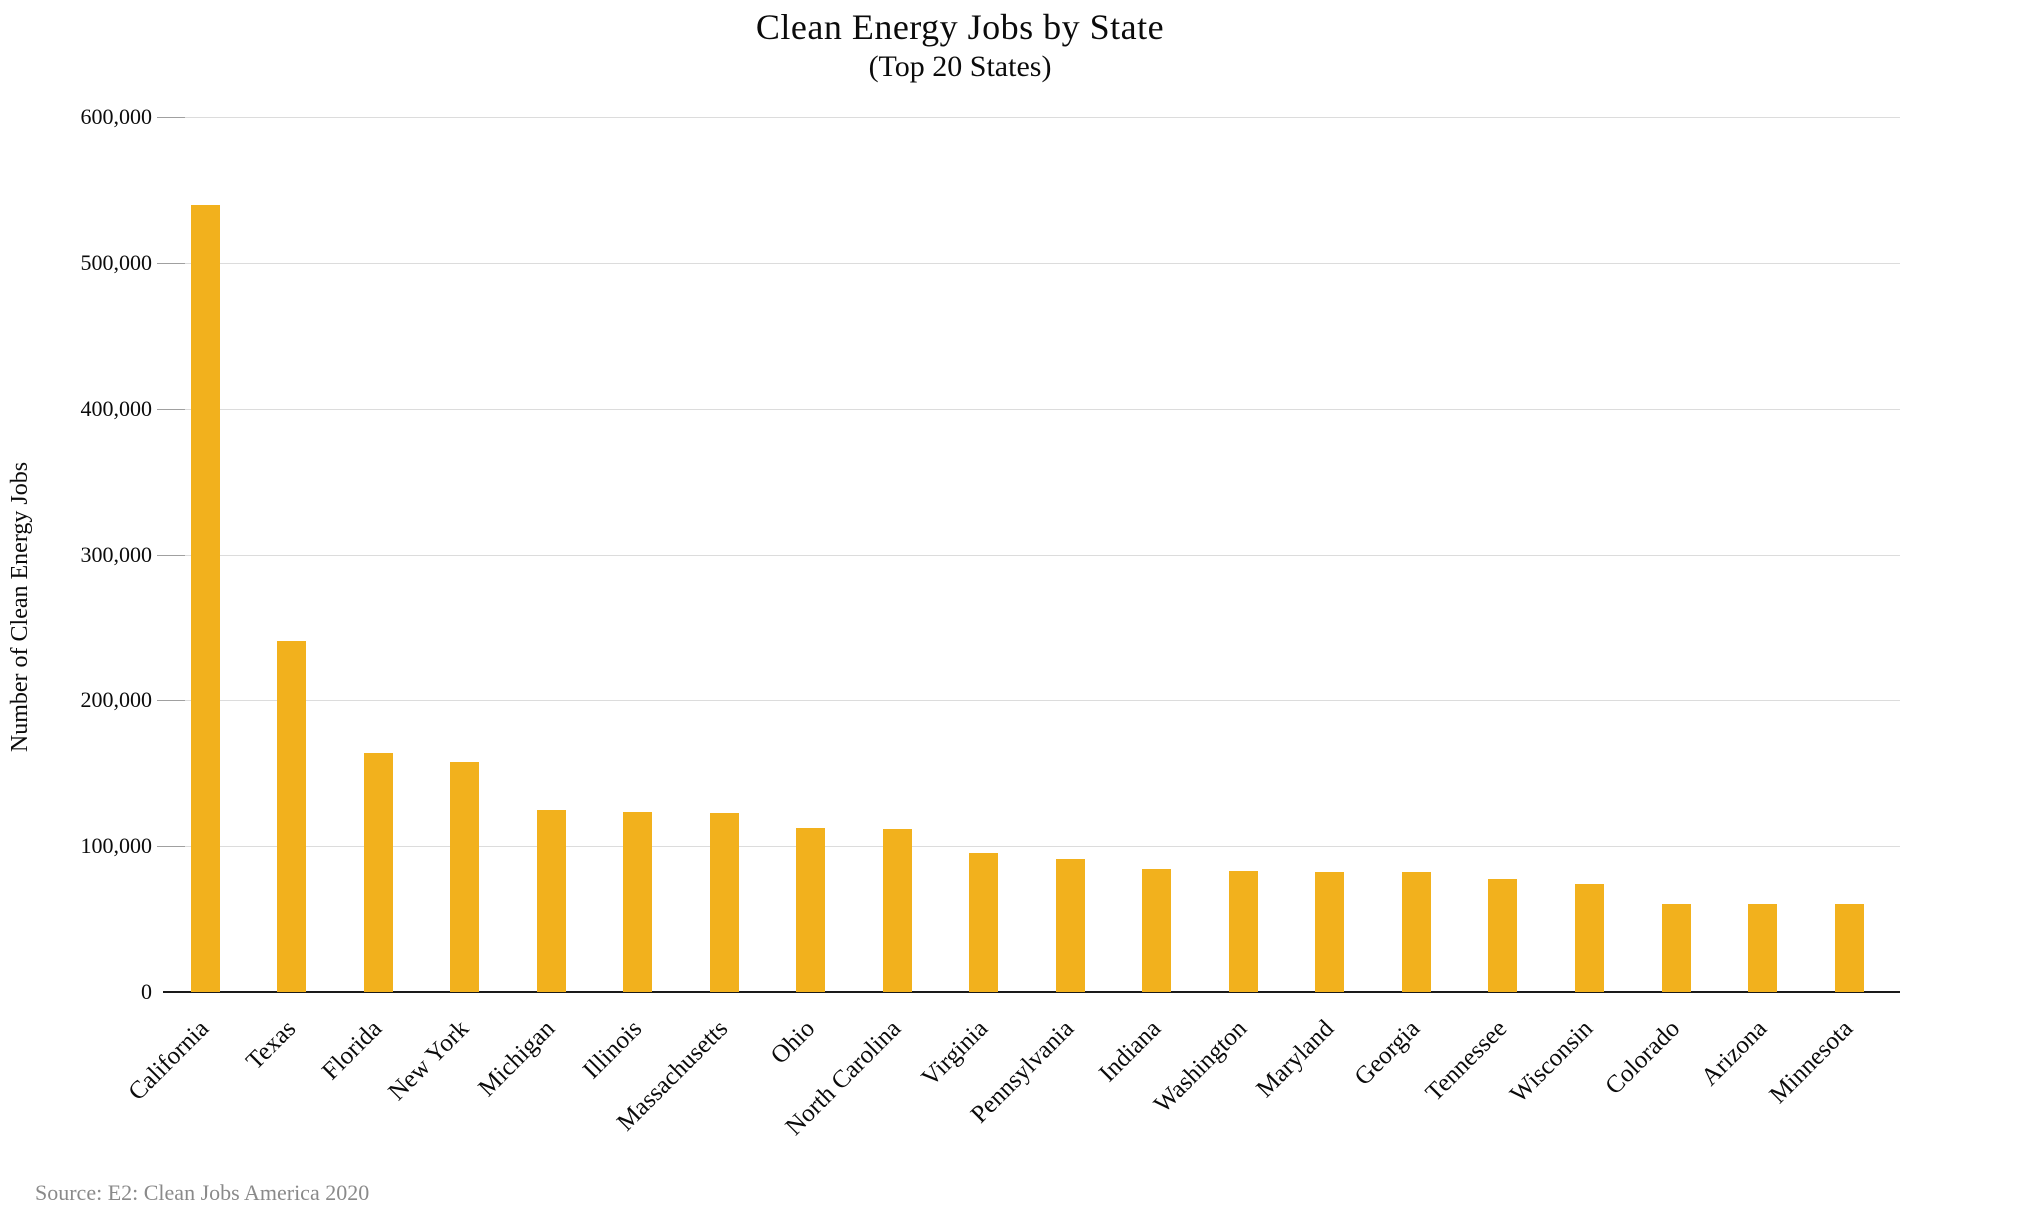 The height and width of the screenshot is (1222, 2027). Describe the element at coordinates (1070, 925) in the screenshot. I see `bar-pennsylvania` at that location.